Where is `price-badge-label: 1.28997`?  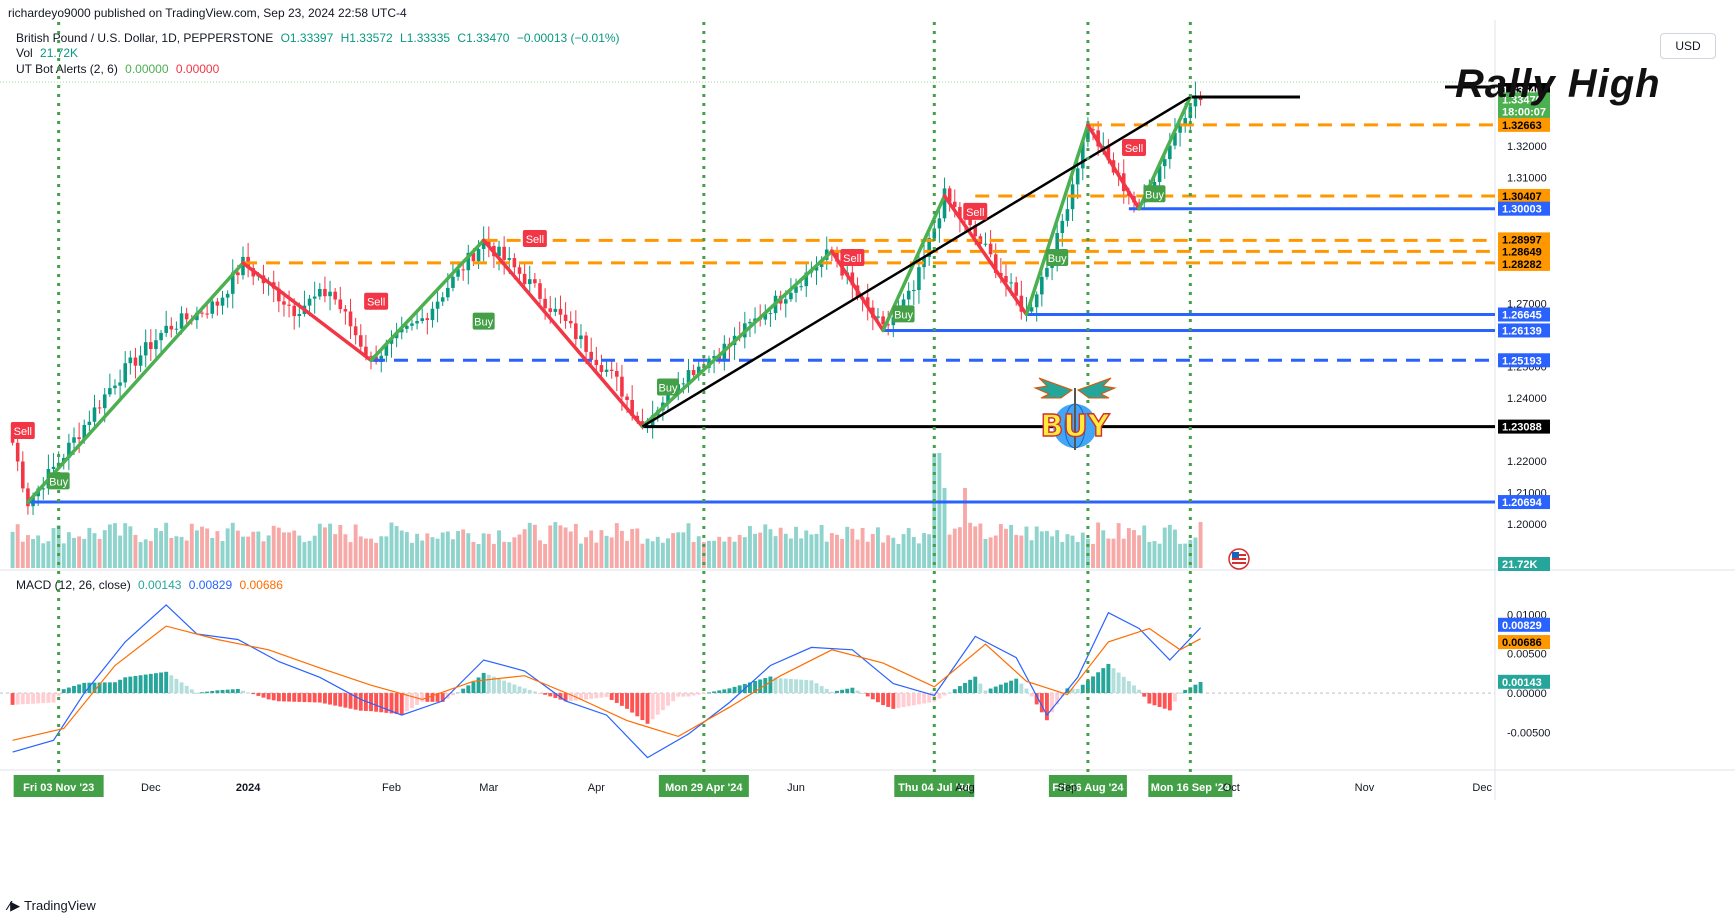
price-badge-label: 1.28997 is located at coordinates (1522, 240).